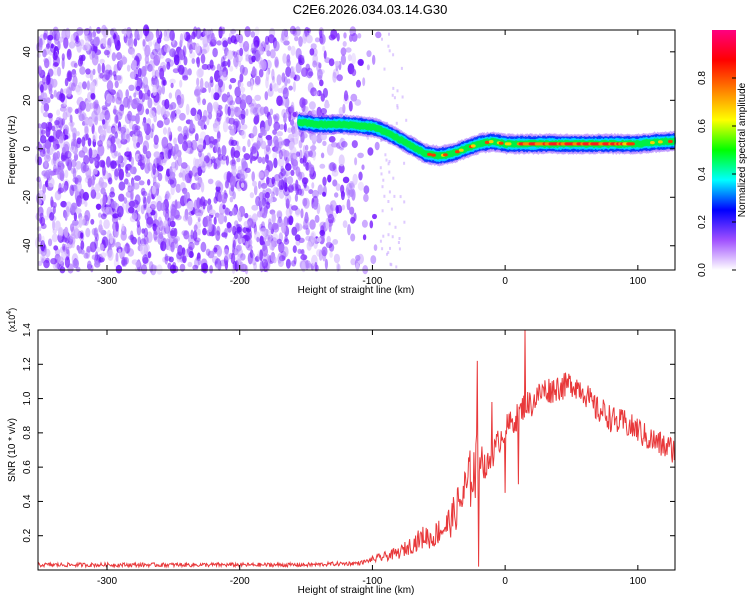 The width and height of the screenshot is (750, 600). Describe the element at coordinates (12, 150) in the screenshot. I see `top-y-axis-label: Frequency (Hz)` at that location.